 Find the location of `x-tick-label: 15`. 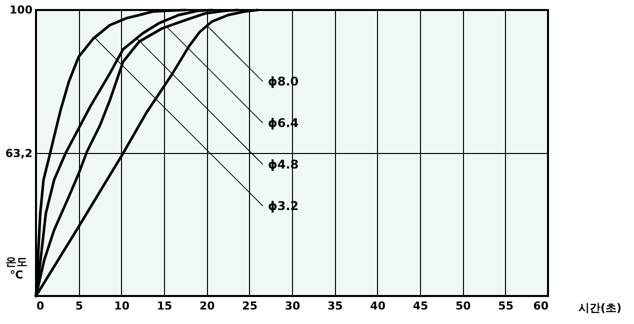

x-tick-label: 15 is located at coordinates (164, 306).